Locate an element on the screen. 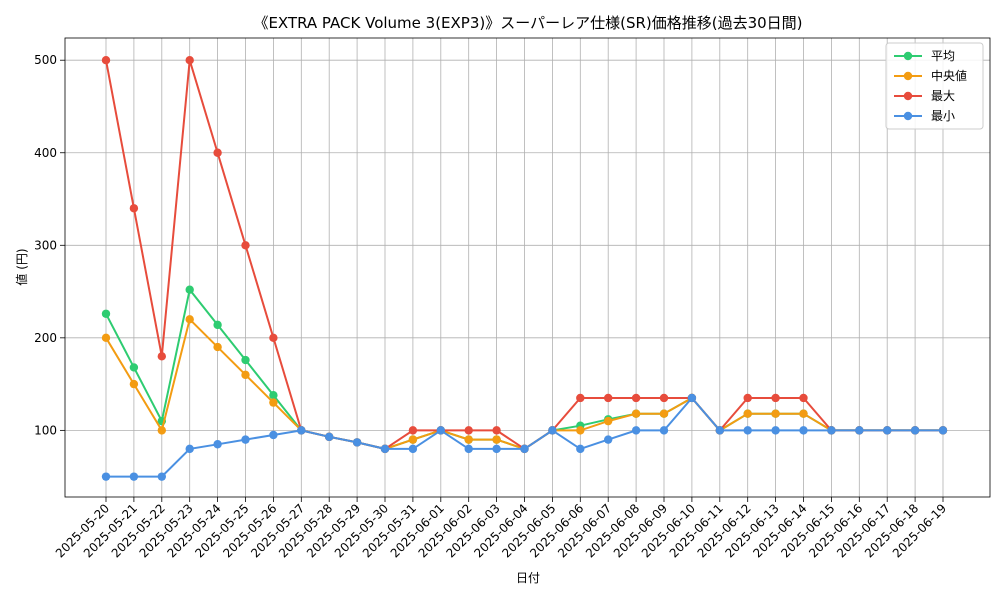 The height and width of the screenshot is (604, 1000). legend-label: 中央値 is located at coordinates (949, 75).